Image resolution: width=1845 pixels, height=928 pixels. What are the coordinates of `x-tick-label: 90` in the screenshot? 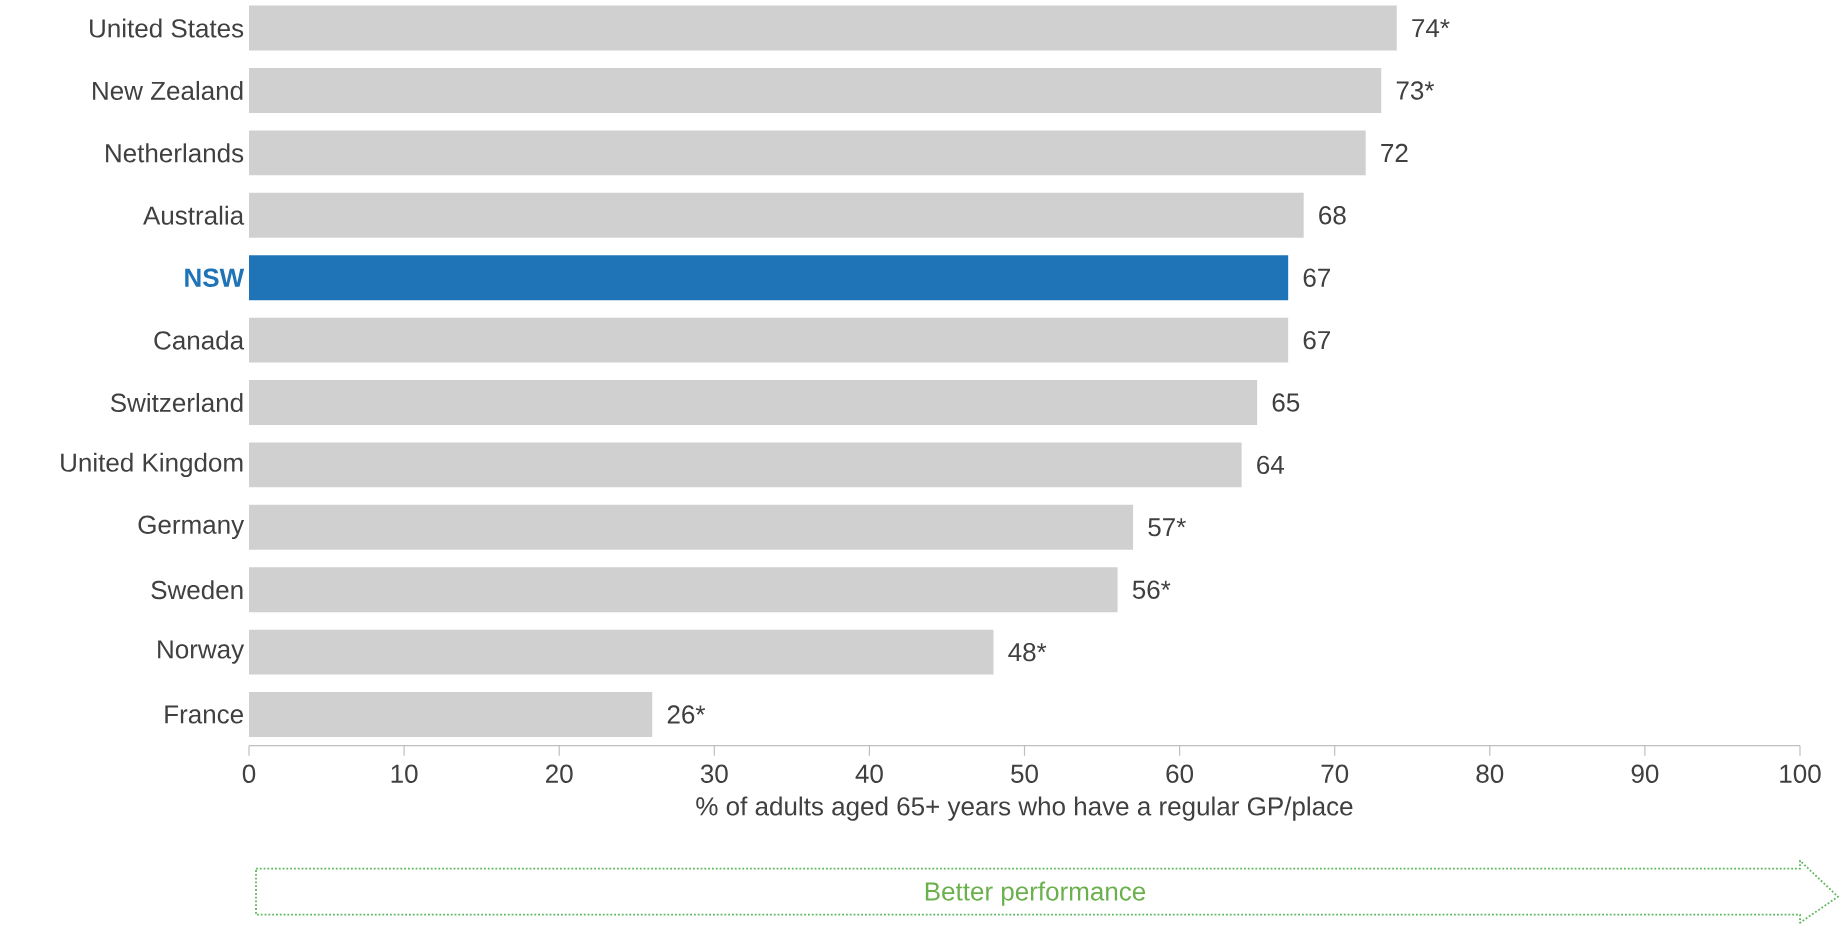 It's located at (1645, 774).